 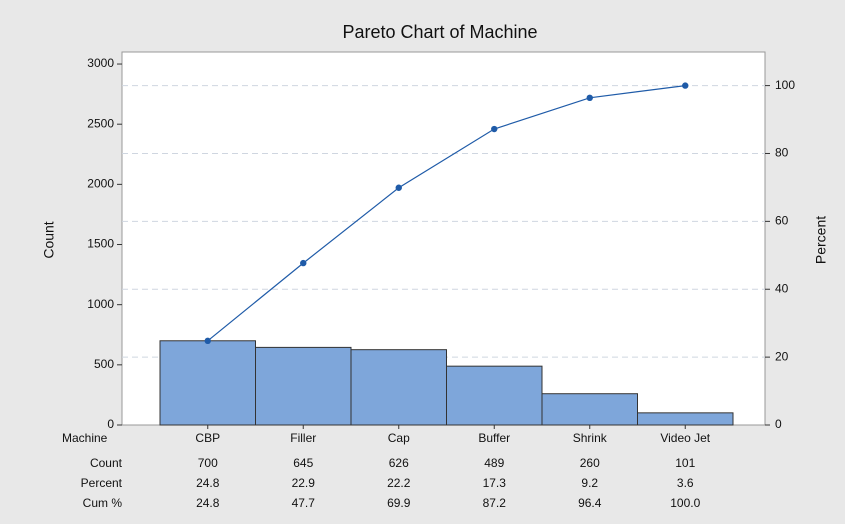 I want to click on y-tick-label: 1000, so click(x=100, y=304).